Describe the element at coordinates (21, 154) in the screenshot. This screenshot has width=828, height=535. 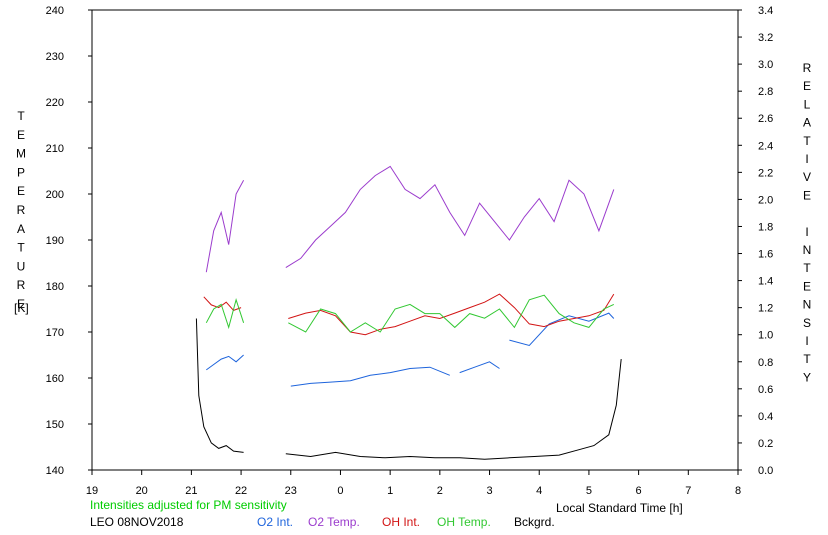
I see `left-axis-letter: M` at that location.